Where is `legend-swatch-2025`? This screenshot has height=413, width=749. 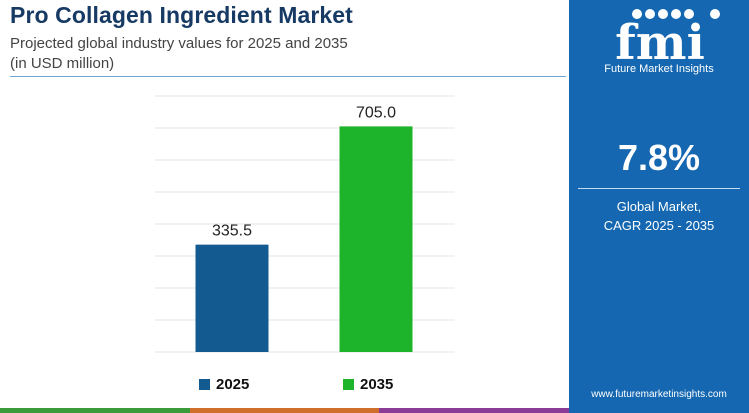
legend-swatch-2025 is located at coordinates (204, 384).